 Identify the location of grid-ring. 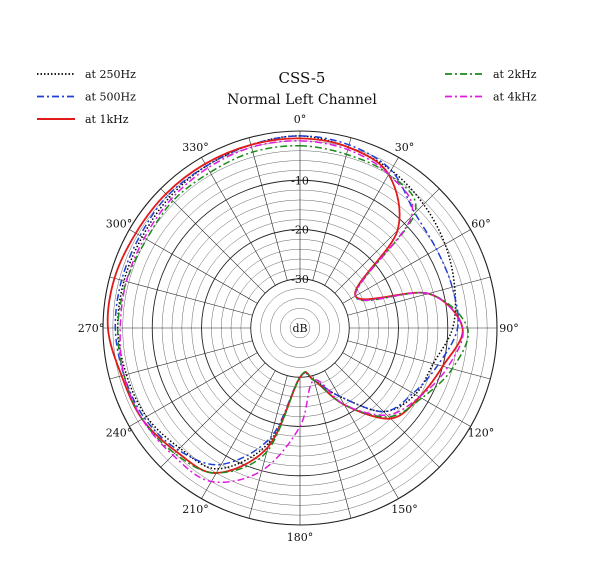
(300, 328).